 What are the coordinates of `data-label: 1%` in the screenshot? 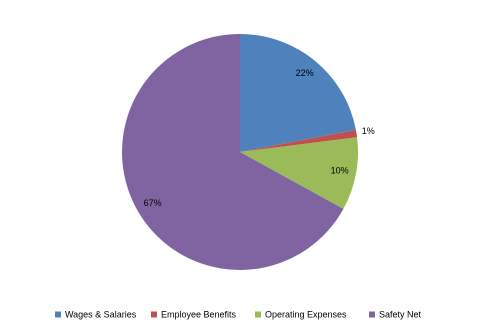 It's located at (368, 131).